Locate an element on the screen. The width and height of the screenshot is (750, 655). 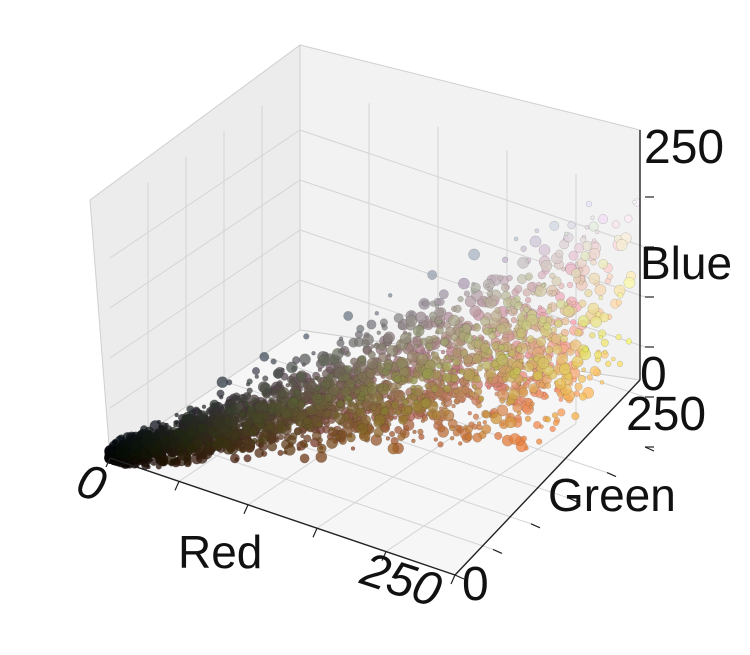
z-tick-label-250: 250 is located at coordinates (684, 147).